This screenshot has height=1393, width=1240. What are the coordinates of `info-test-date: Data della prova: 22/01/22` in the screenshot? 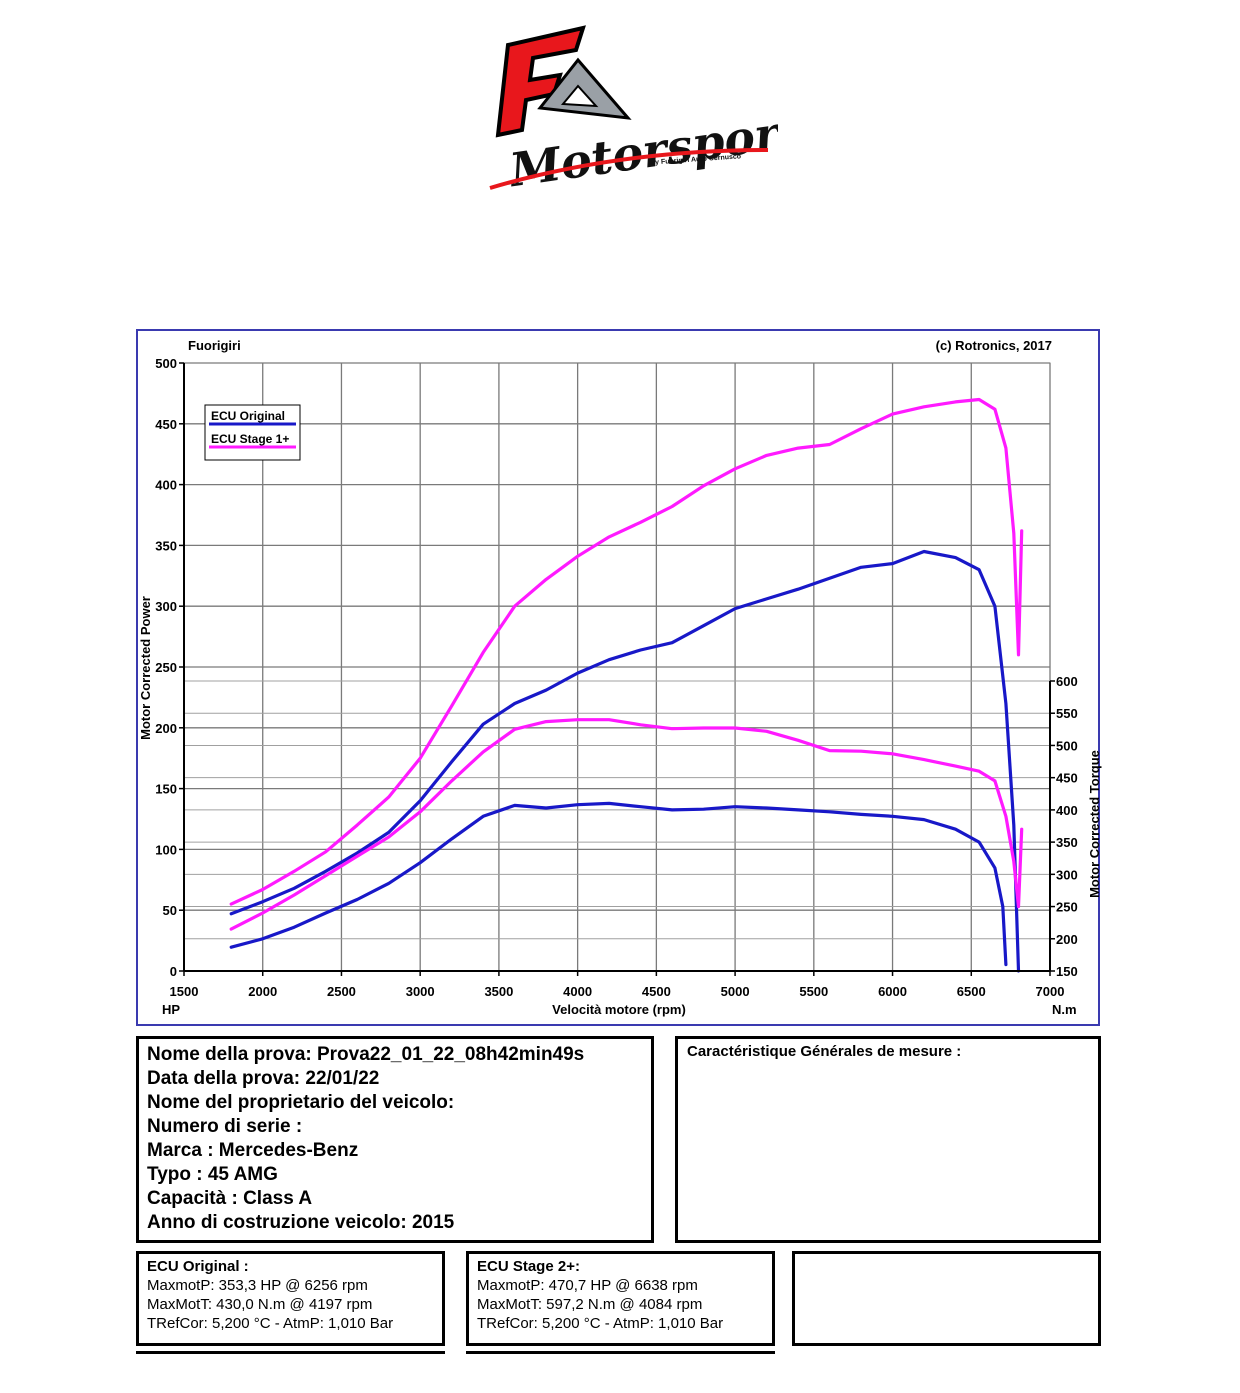 It's located at (263, 1078).